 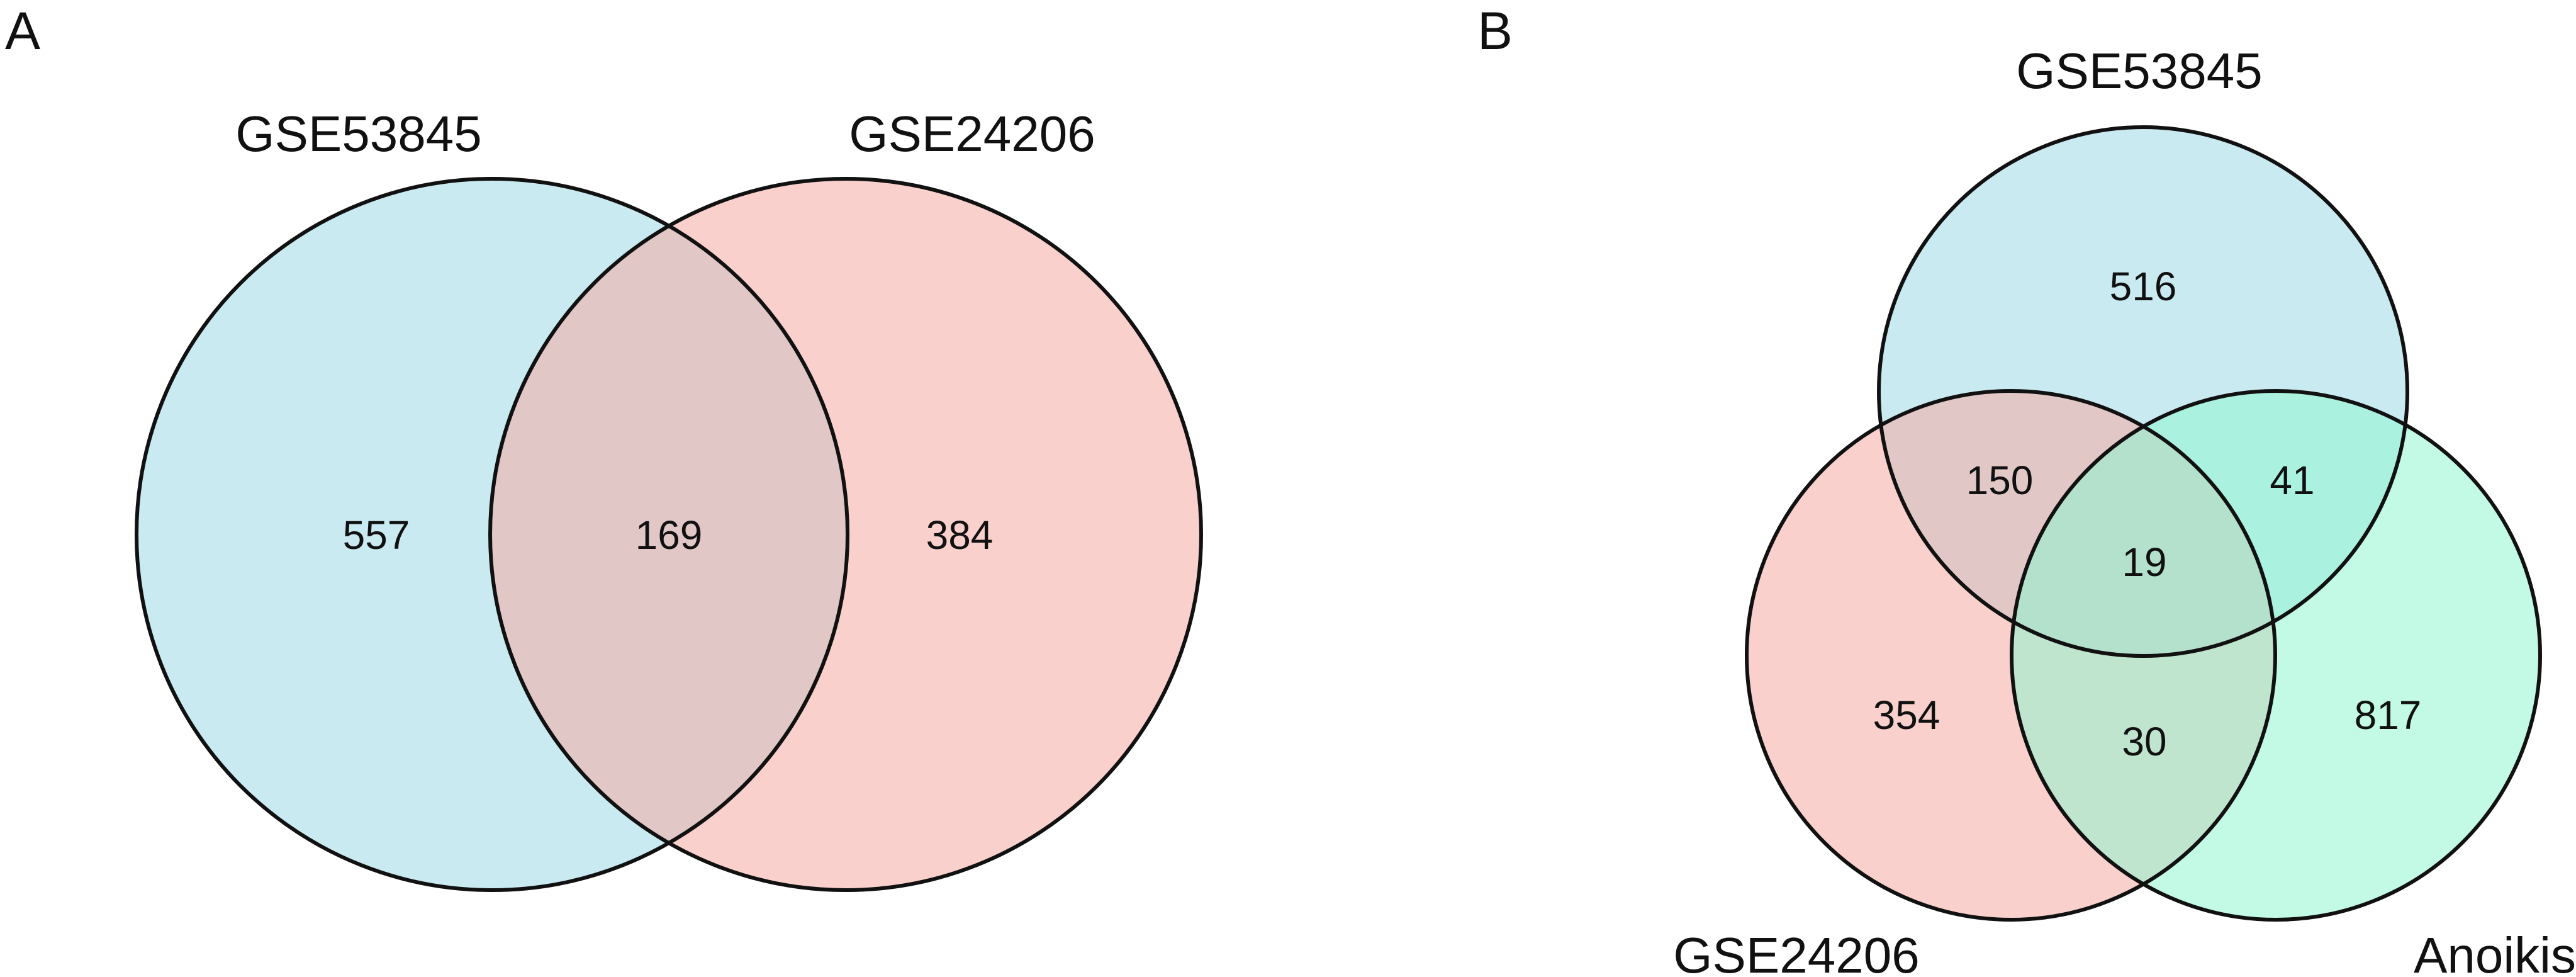 What do you see at coordinates (376, 535) in the screenshot?
I see `venn-a-count-gse53845-only: 557` at bounding box center [376, 535].